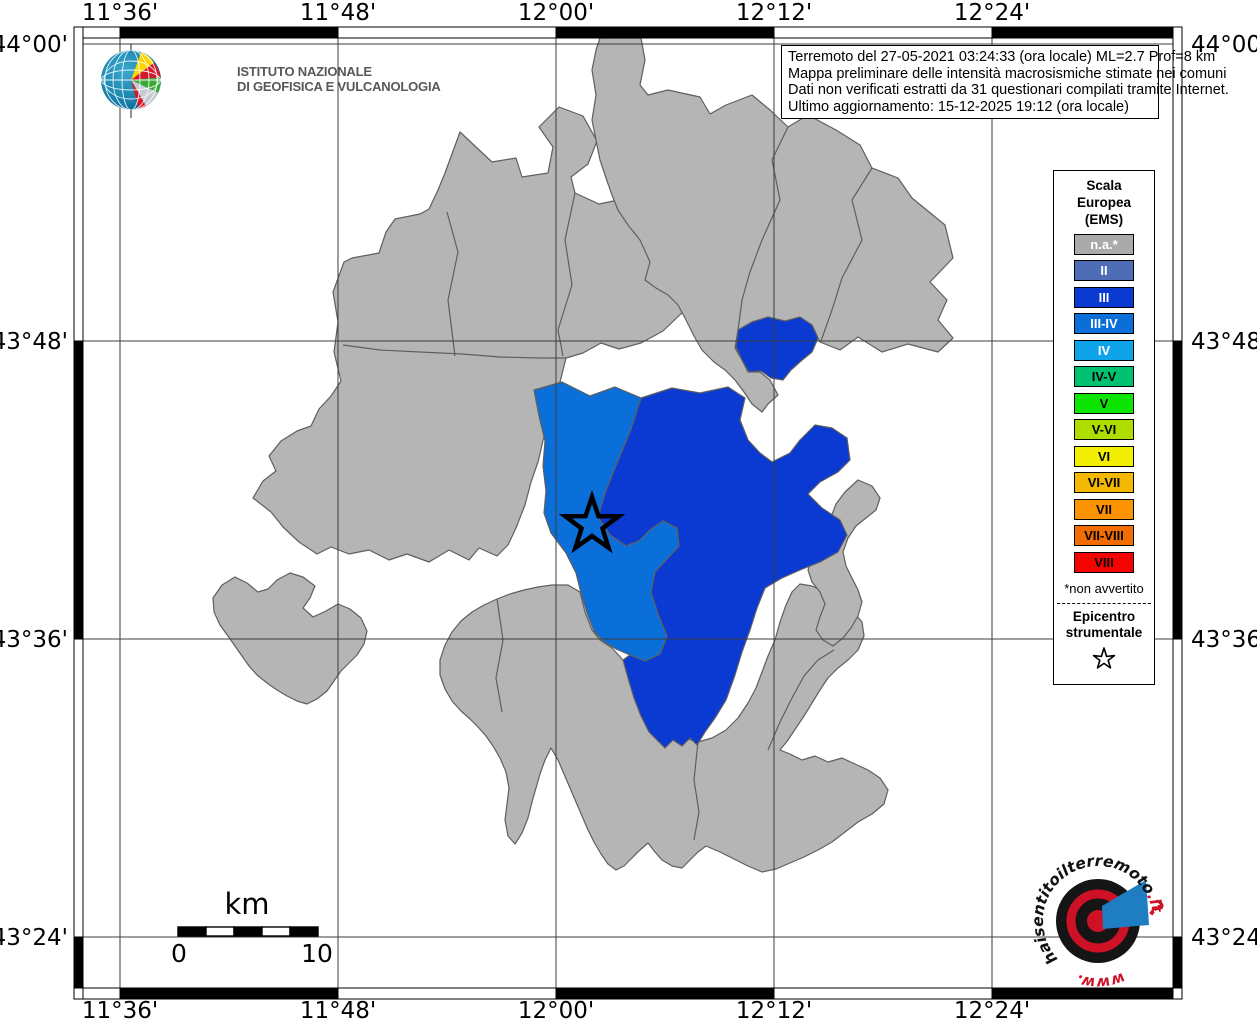 This screenshot has width=1257, height=1024. I want to click on legend-swatch-vi: VI, so click(1104, 456).